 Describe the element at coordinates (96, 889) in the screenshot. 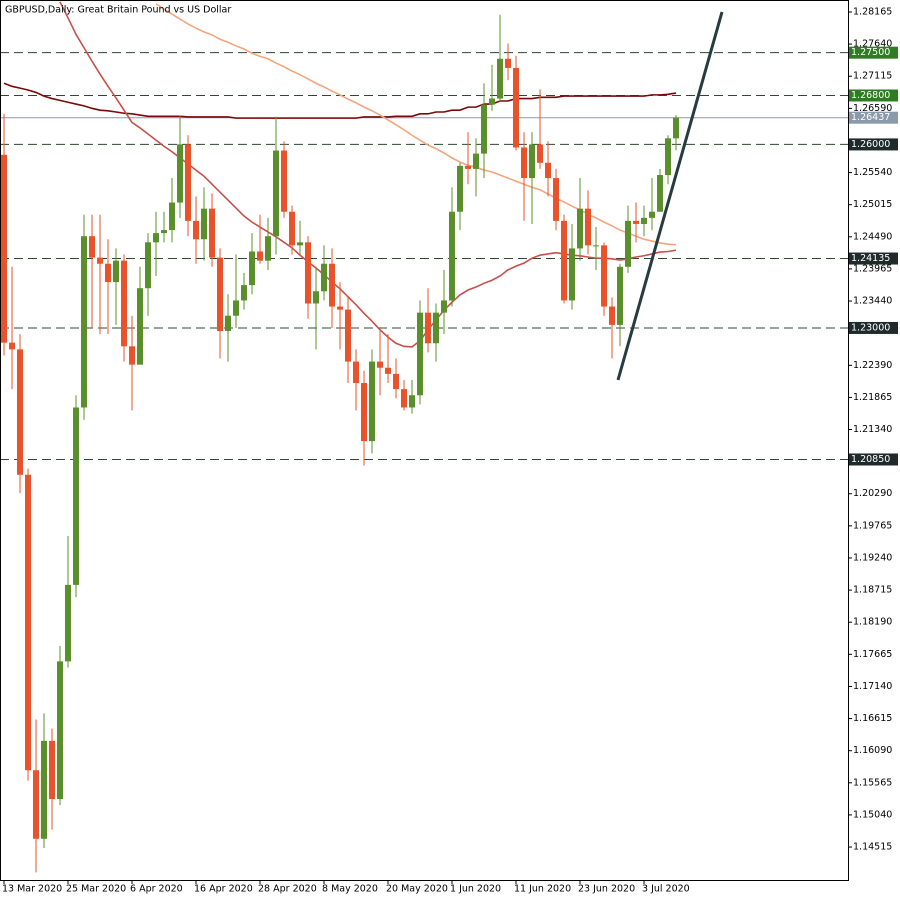

I see `x-tick-label: 25 Mar 2020` at that location.